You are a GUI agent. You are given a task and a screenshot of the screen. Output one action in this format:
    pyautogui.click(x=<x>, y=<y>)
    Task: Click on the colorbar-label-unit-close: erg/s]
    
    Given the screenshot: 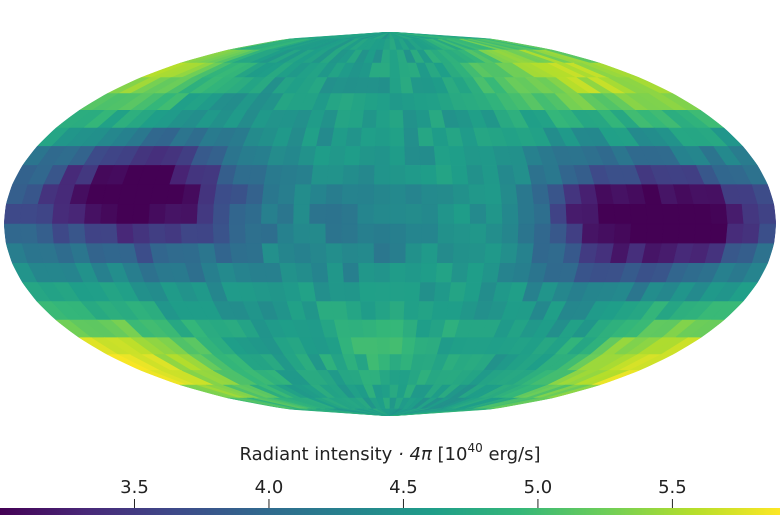 What is the action you would take?
    pyautogui.click(x=512, y=454)
    